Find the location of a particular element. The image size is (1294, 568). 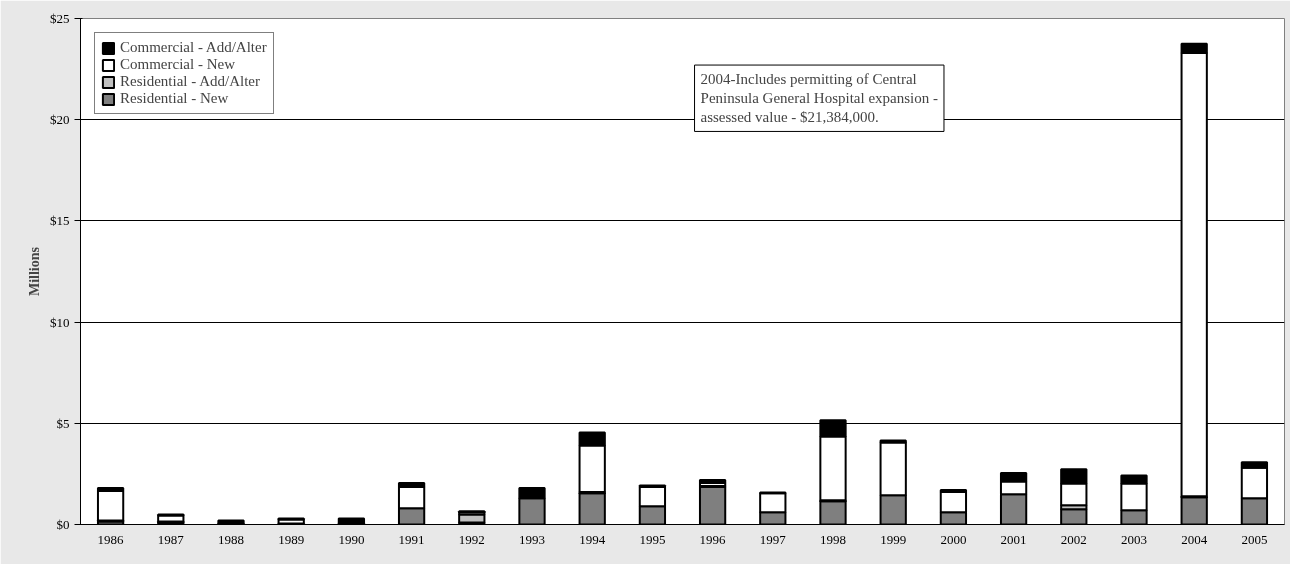

x-tick-label: 1992 is located at coordinates (471, 539).